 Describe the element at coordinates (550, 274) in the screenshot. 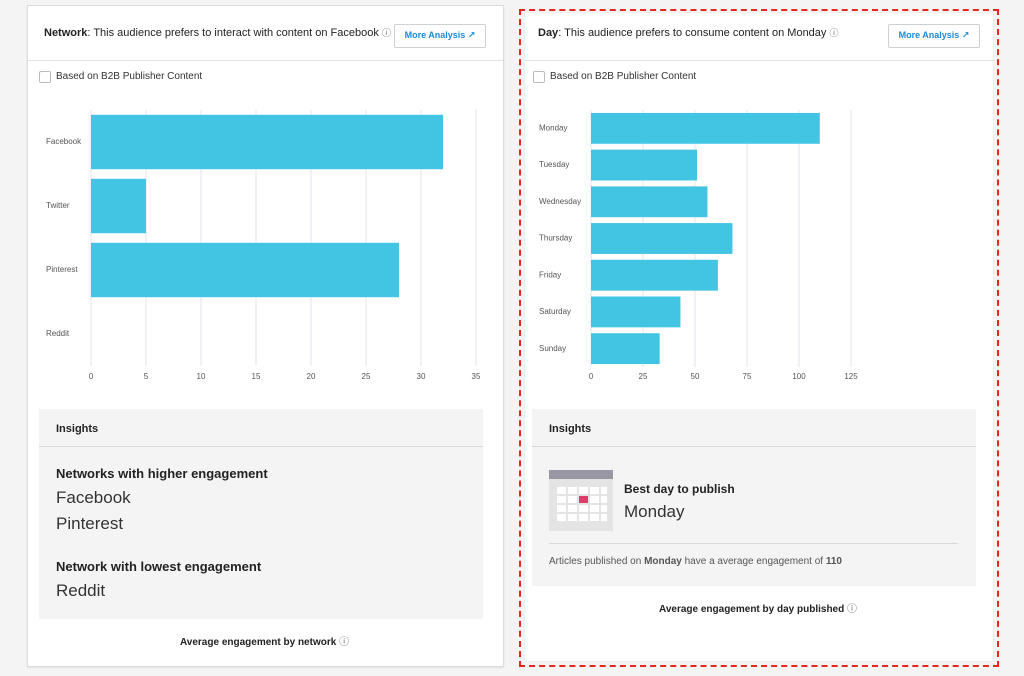

I see `y-tick-label: Friday` at that location.